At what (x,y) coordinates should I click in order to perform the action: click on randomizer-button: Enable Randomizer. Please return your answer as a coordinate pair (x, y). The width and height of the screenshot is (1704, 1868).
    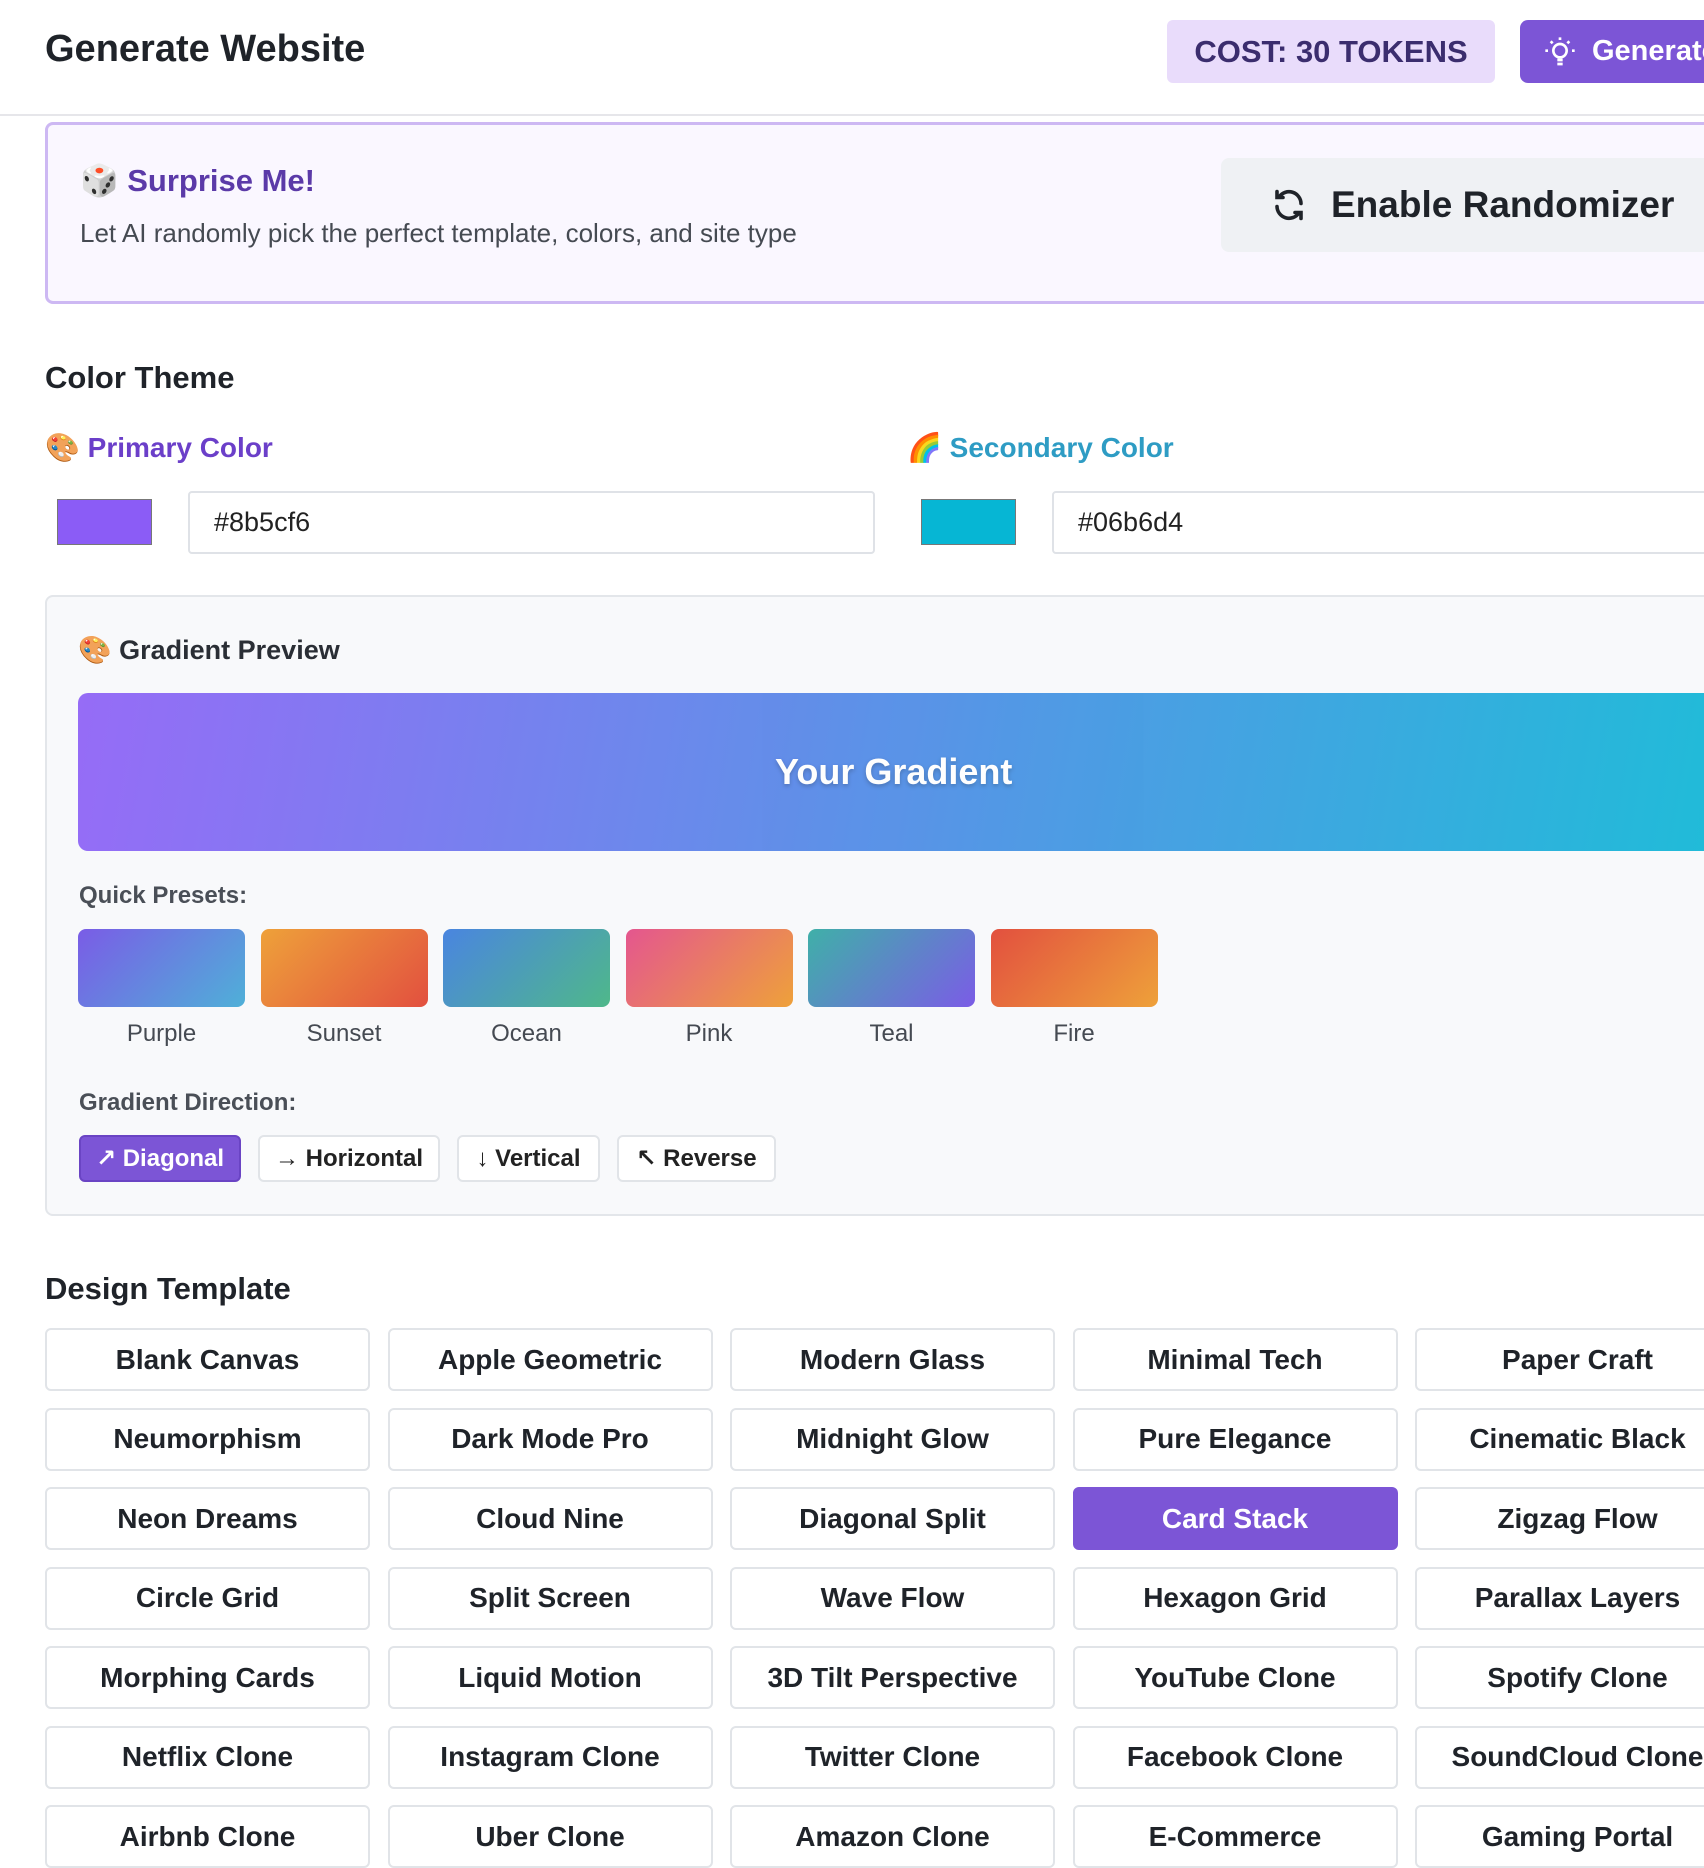
    Looking at the image, I should click on (1462, 205).